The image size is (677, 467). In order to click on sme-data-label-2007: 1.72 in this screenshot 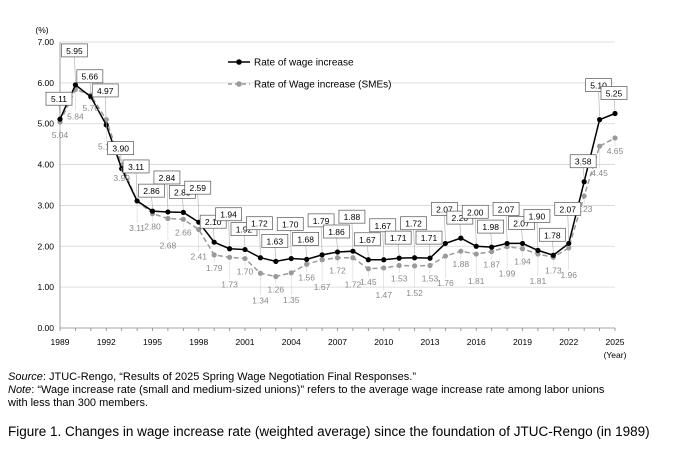, I will do `click(337, 271)`.